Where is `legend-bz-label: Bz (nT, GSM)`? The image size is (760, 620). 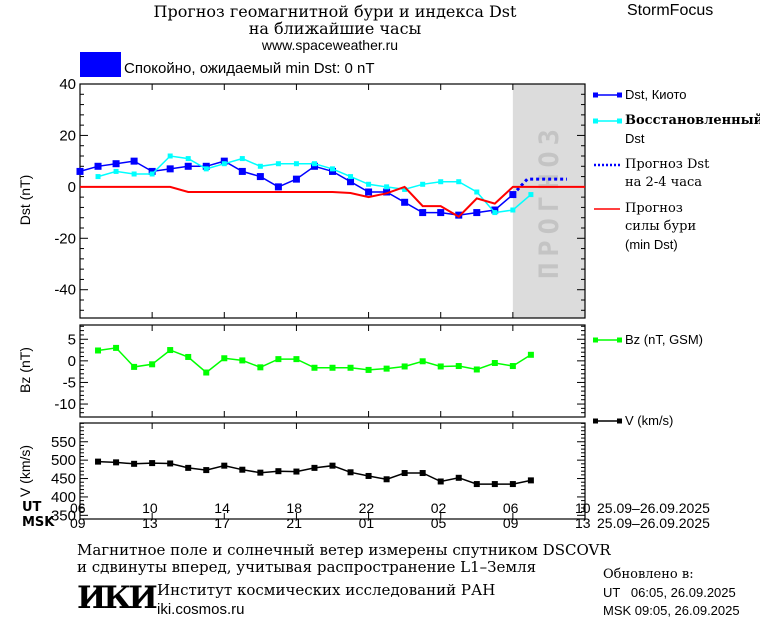
legend-bz-label: Bz (nT, GSM) is located at coordinates (664, 339).